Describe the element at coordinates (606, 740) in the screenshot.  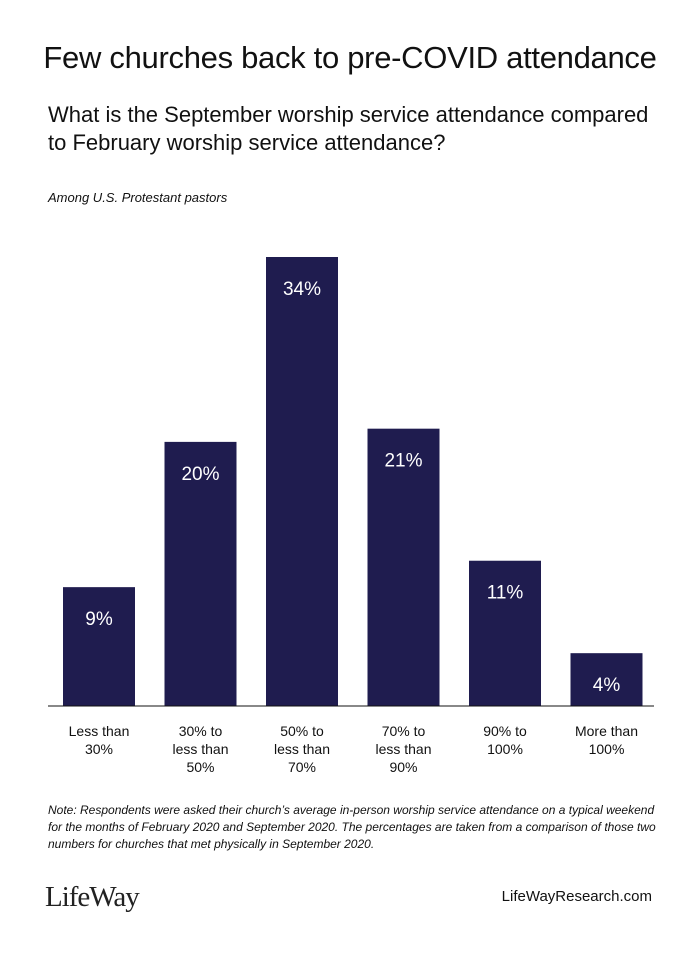
I see `x-tick-label: More than 100%` at that location.